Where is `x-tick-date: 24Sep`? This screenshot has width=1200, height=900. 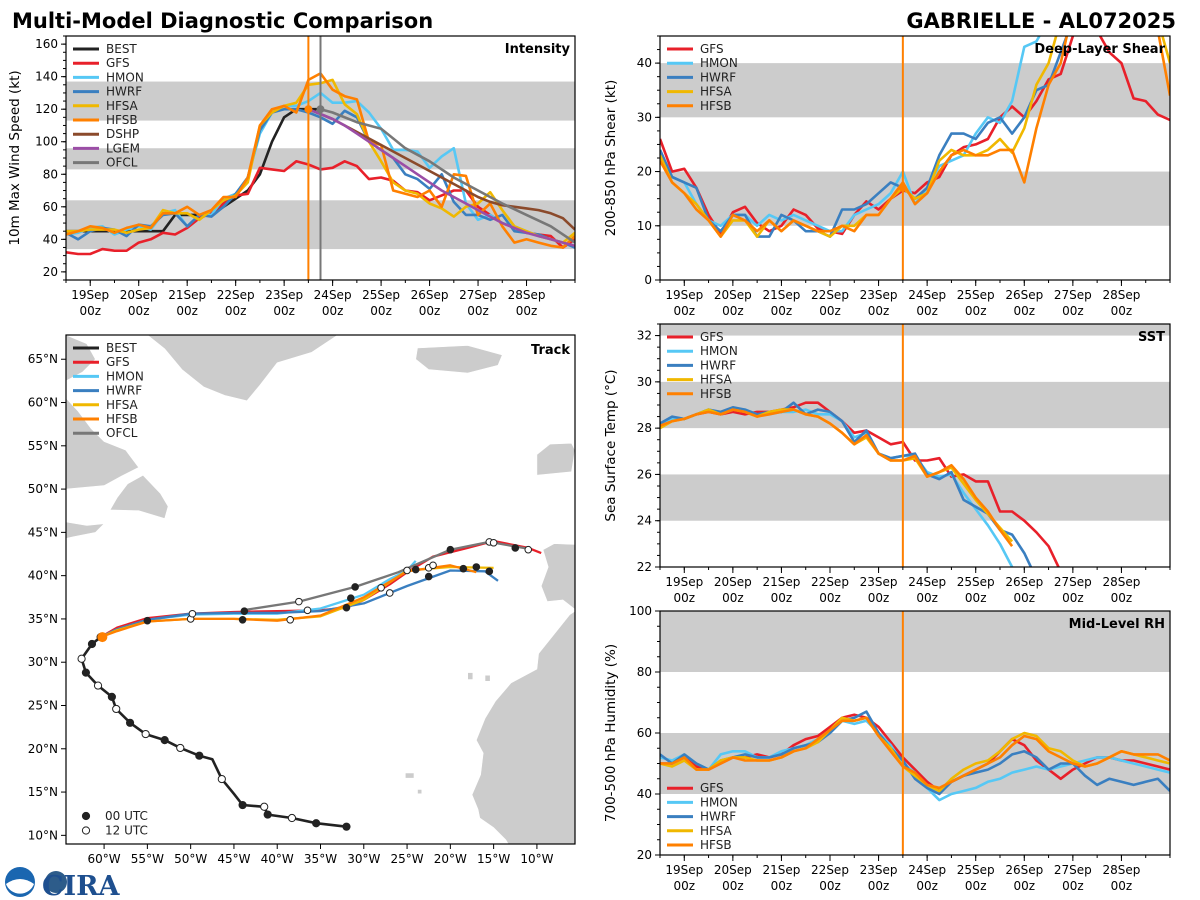
x-tick-date: 24Sep is located at coordinates (927, 295).